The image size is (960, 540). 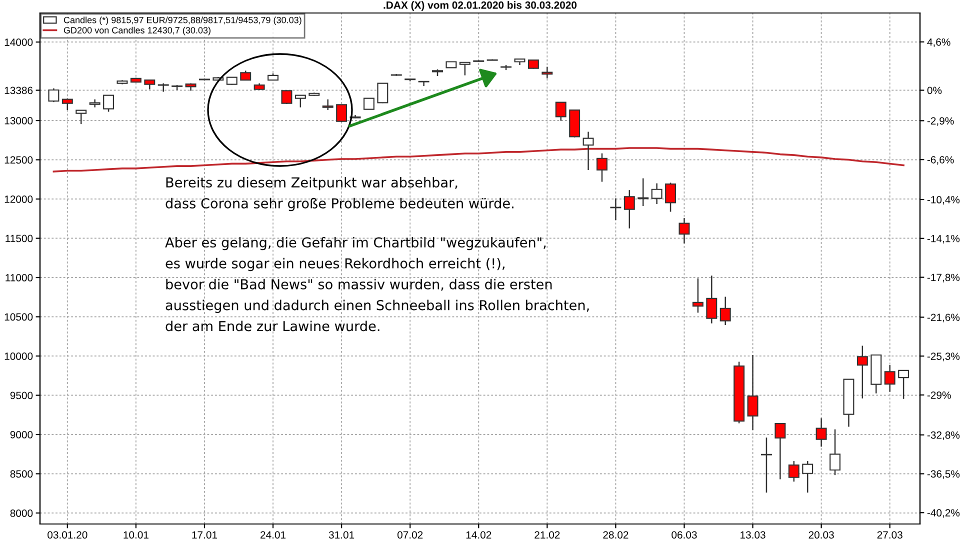 I want to click on x-tick-label: 13.03, so click(x=753, y=535).